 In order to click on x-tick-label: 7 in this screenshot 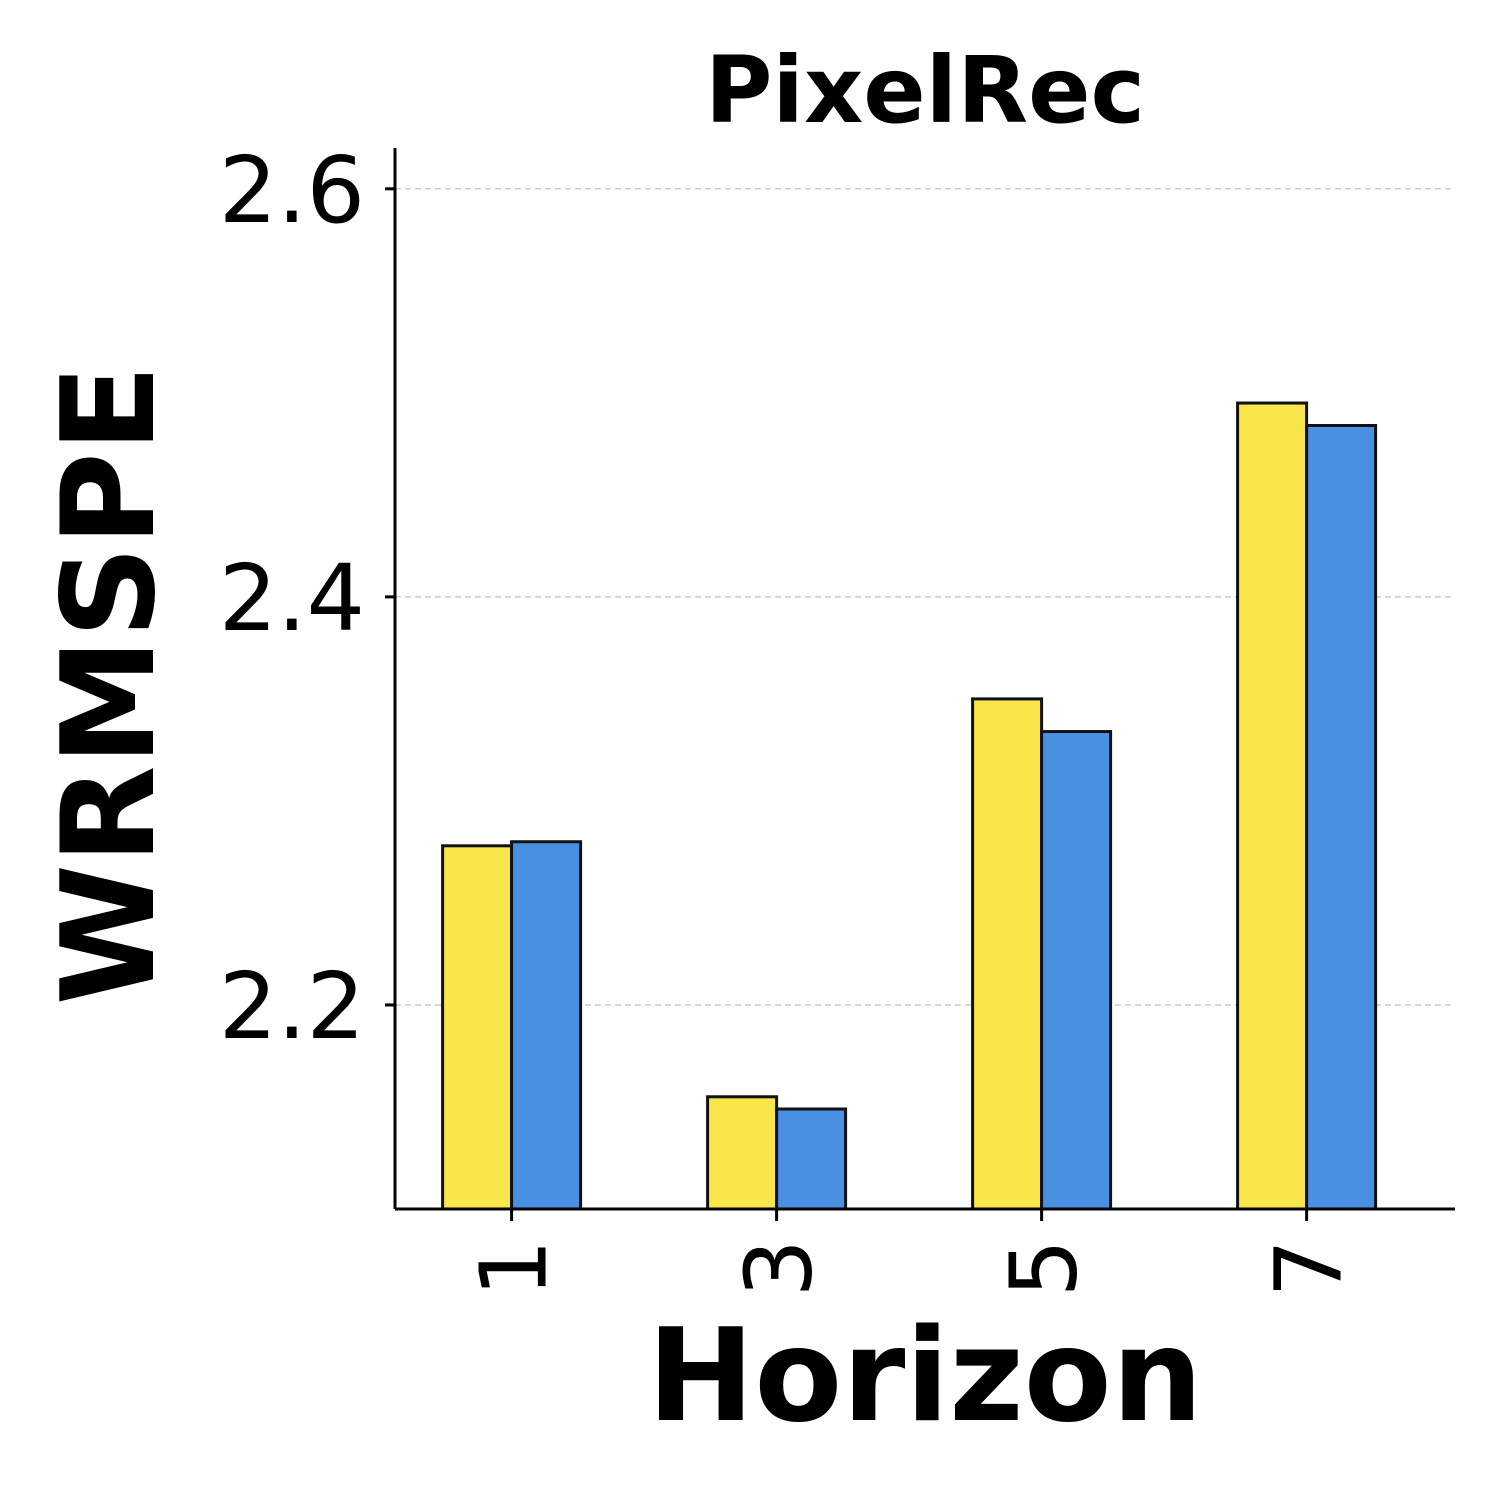, I will do `click(1309, 1268)`.